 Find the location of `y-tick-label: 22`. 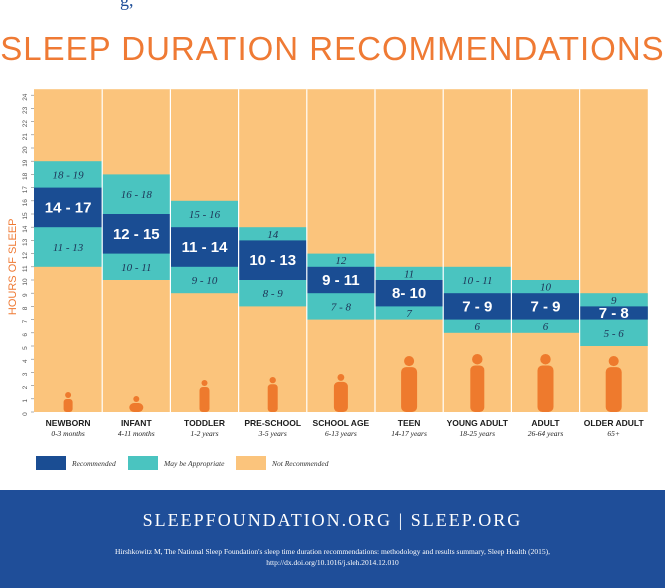

y-tick-label: 22 is located at coordinates (25, 124).